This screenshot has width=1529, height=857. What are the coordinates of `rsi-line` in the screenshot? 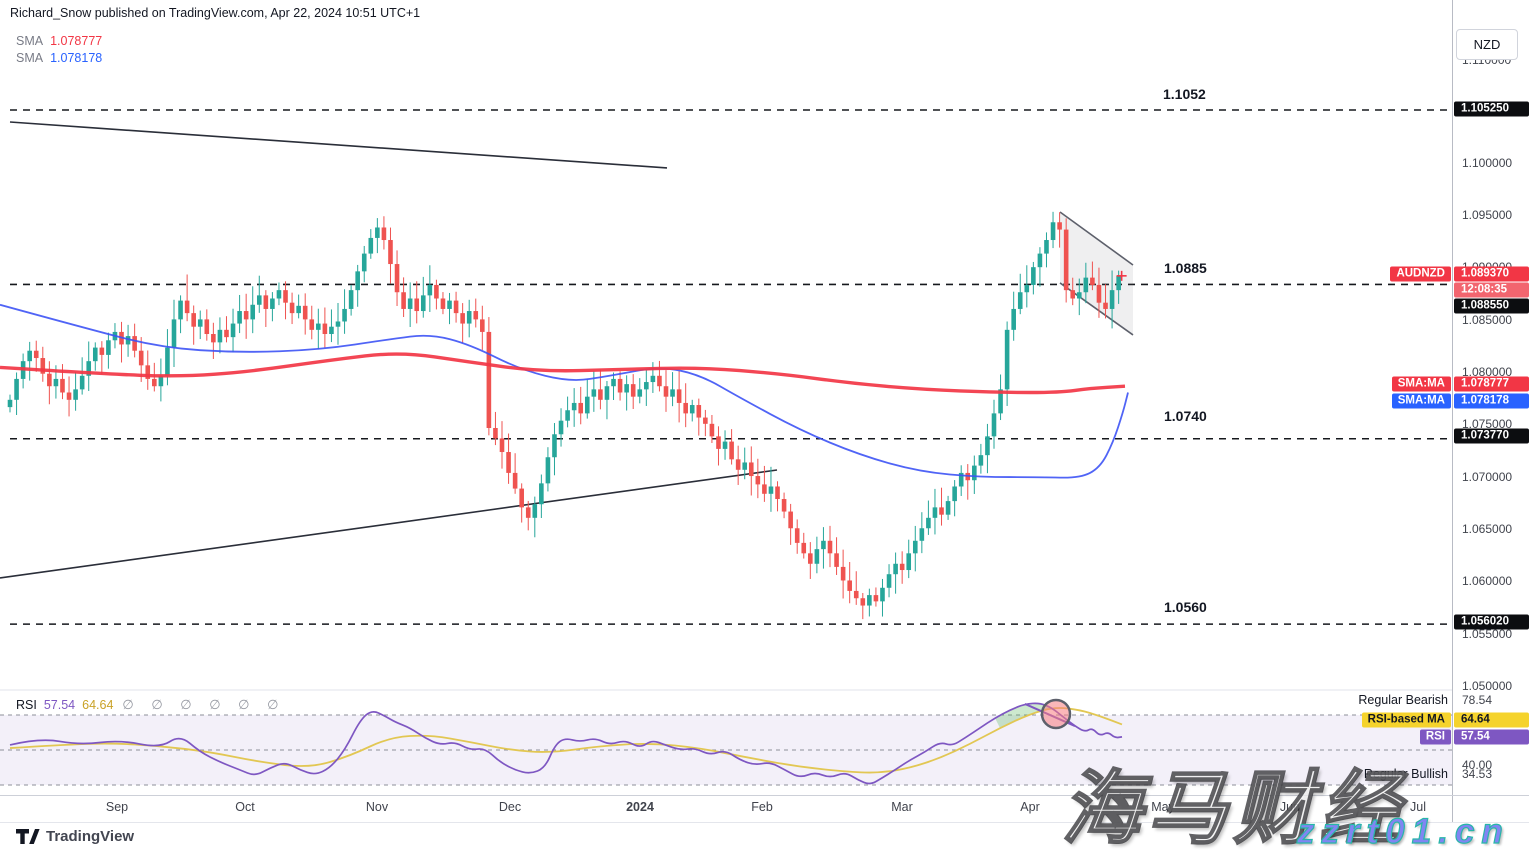 It's located at (566, 743).